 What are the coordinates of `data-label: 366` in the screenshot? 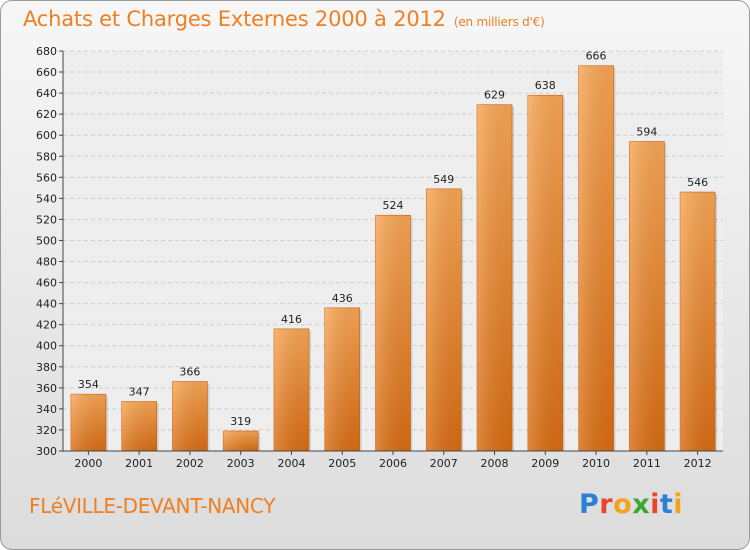 It's located at (189, 372).